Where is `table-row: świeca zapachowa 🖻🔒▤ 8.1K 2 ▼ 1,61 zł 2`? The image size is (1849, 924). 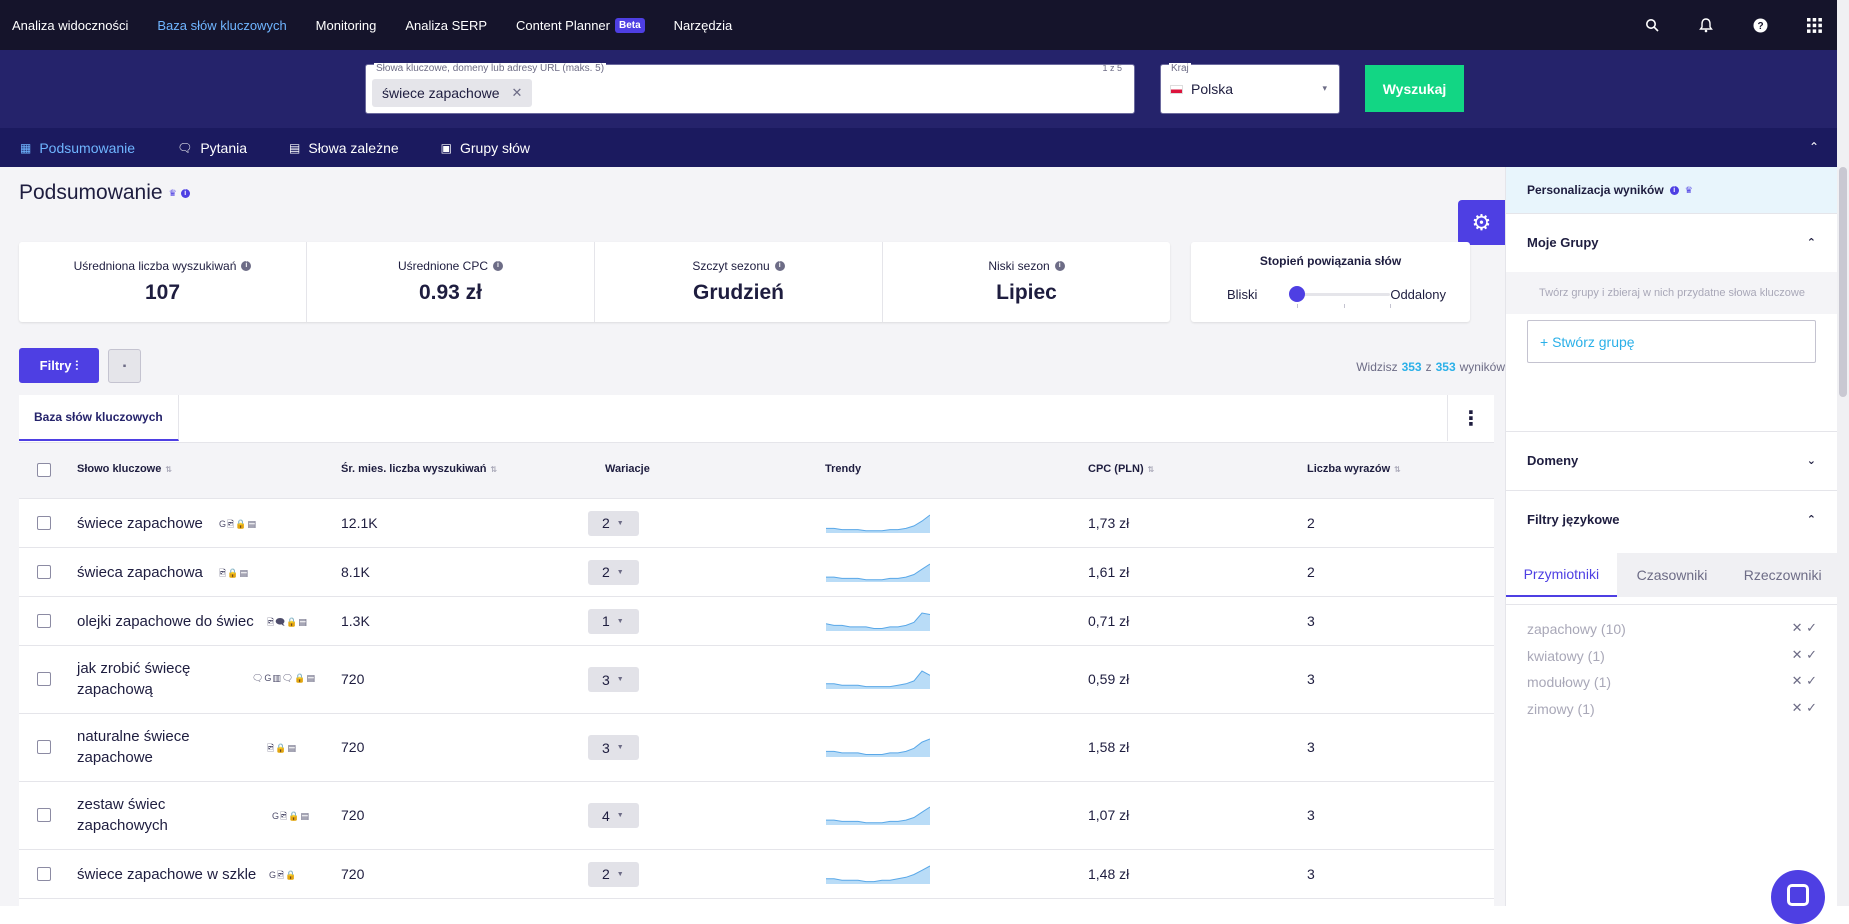 table-row: świeca zapachowa 🖻🔒▤ 8.1K 2 ▼ 1,61 zł 2 is located at coordinates (756, 572).